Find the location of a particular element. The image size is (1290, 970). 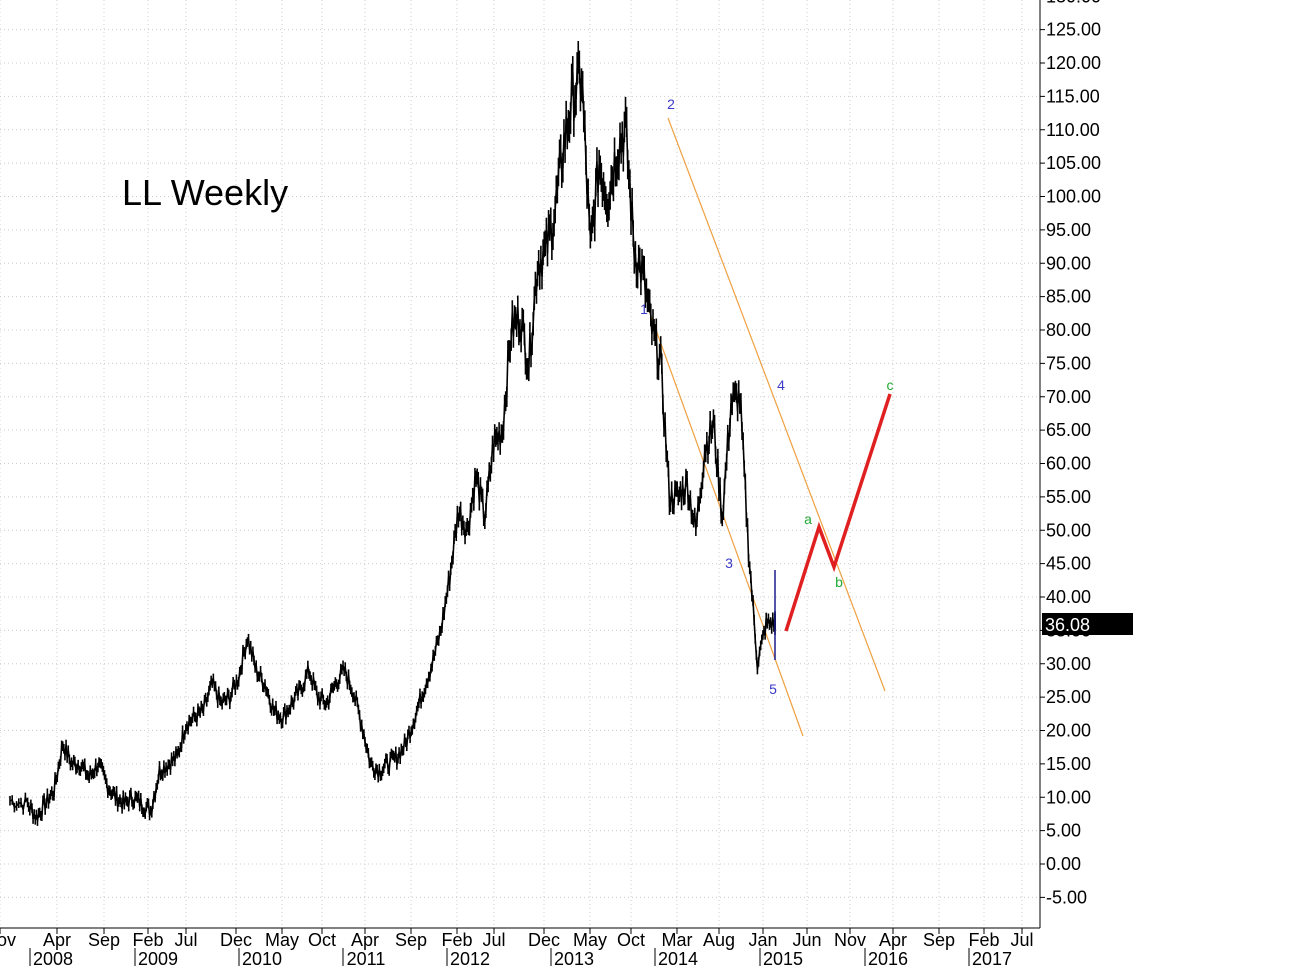

x-tick-label: Jan is located at coordinates (762, 940).